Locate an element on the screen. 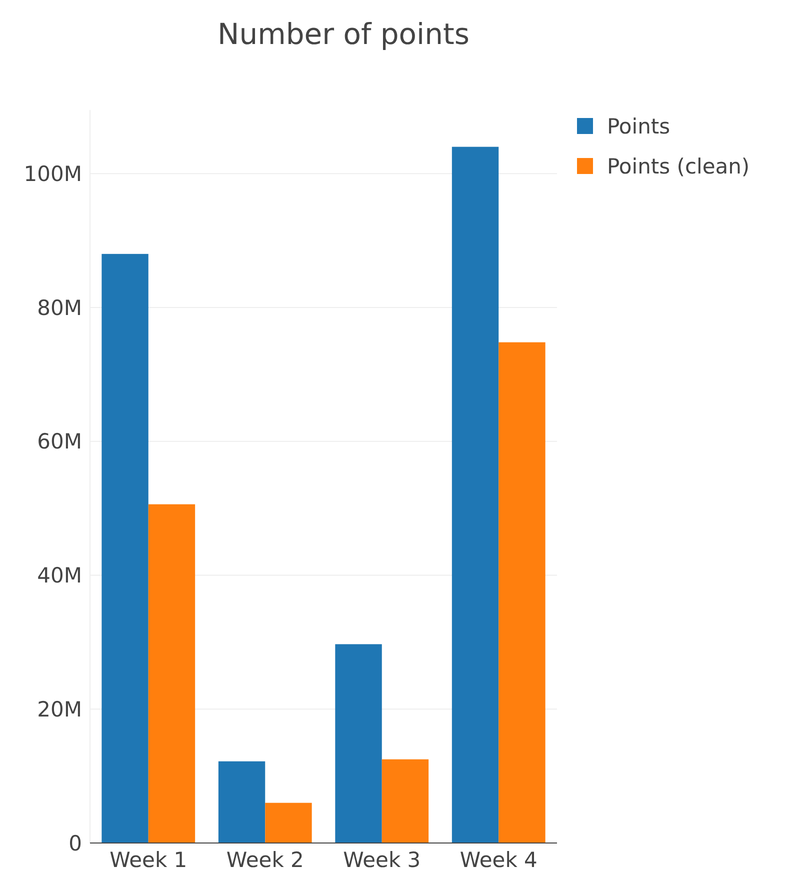 This screenshot has width=804, height=878. y-tick-label: 20M is located at coordinates (59, 709).